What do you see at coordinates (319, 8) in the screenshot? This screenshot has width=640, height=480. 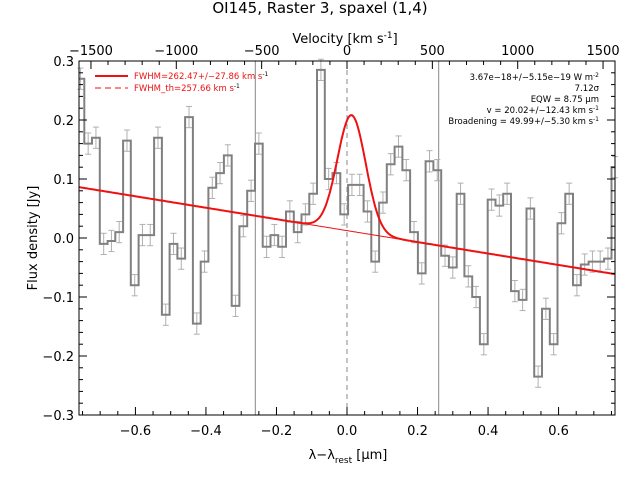 I see `chart-title: OI145, Raster 3, spaxel (1,4)` at bounding box center [319, 8].